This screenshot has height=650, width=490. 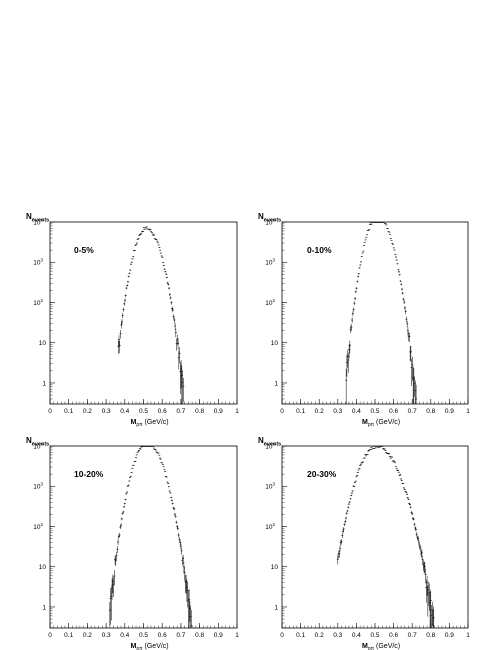 What do you see at coordinates (218, 411) in the screenshot?
I see `x-tick-label: 0.9` at bounding box center [218, 411].